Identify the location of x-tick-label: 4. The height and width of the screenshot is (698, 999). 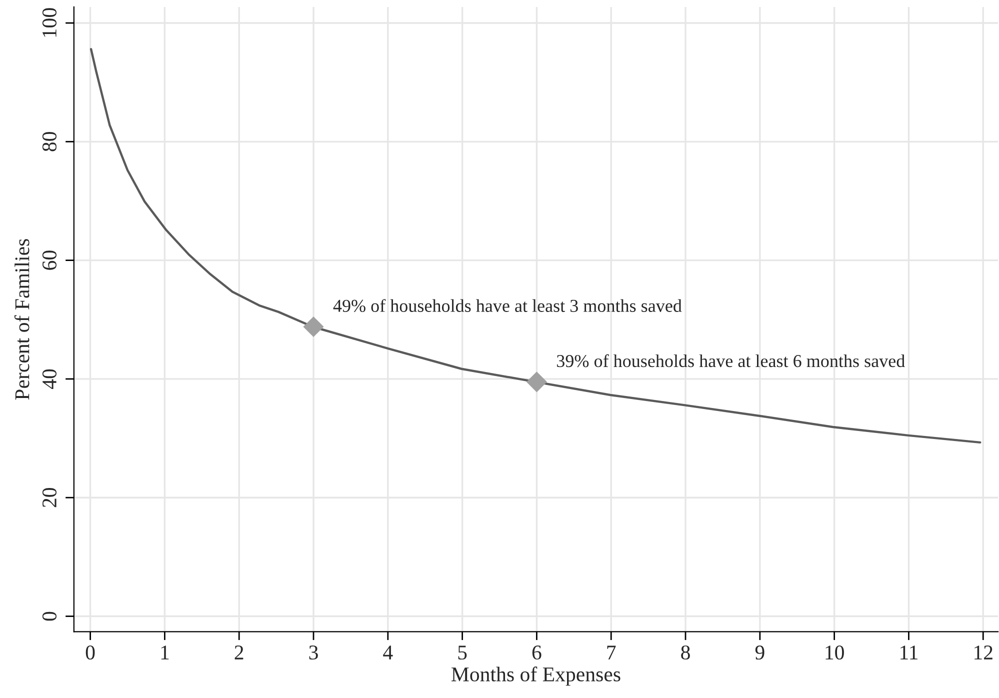
(388, 653).